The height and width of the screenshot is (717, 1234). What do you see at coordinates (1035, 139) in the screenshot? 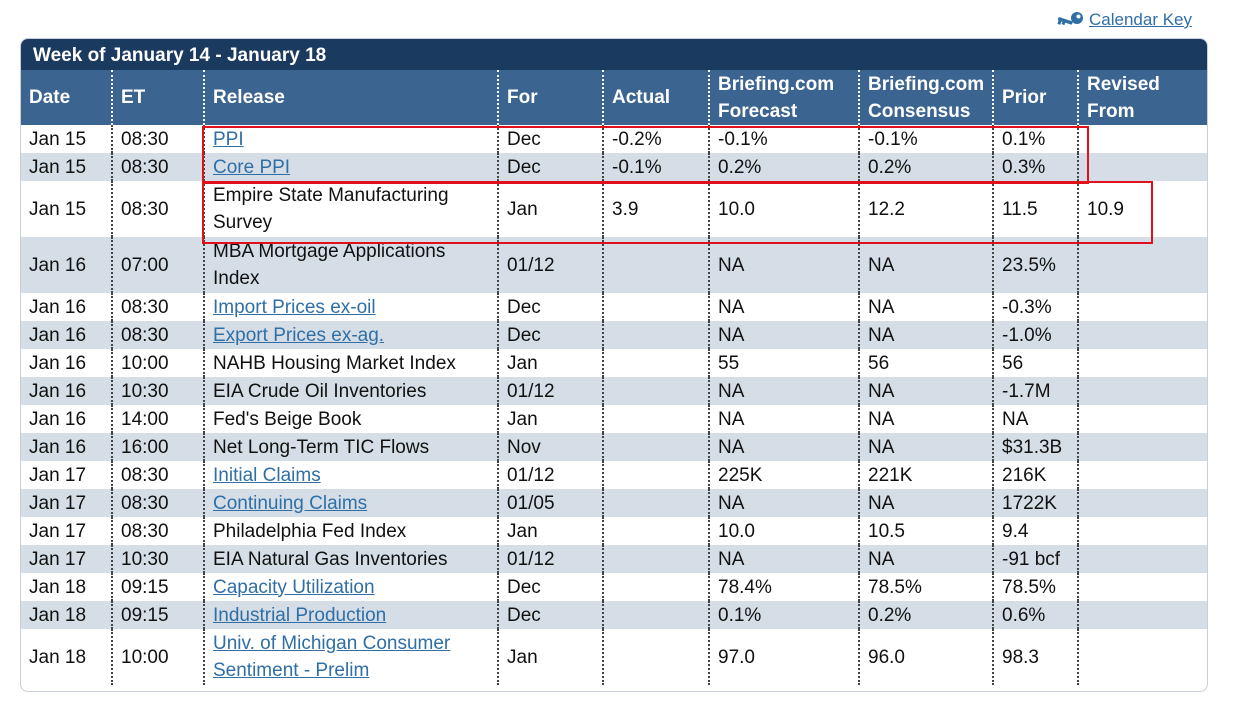
I see `cell-prior: 0.1%` at bounding box center [1035, 139].